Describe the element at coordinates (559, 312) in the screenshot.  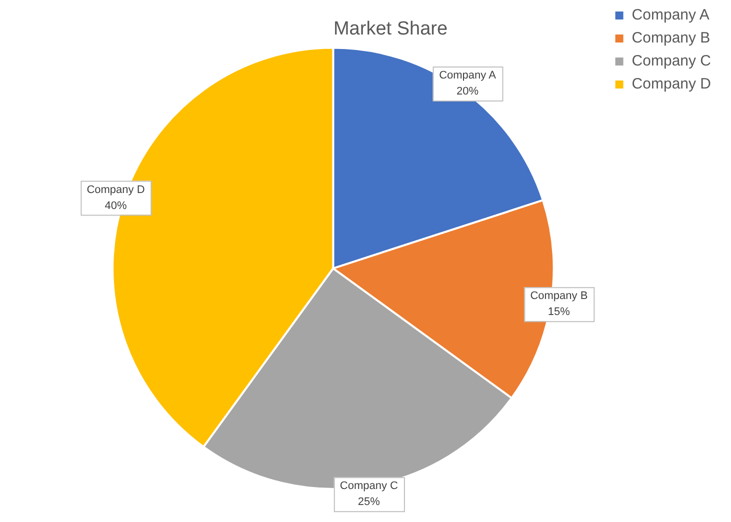
I see `data-label: 15%` at that location.